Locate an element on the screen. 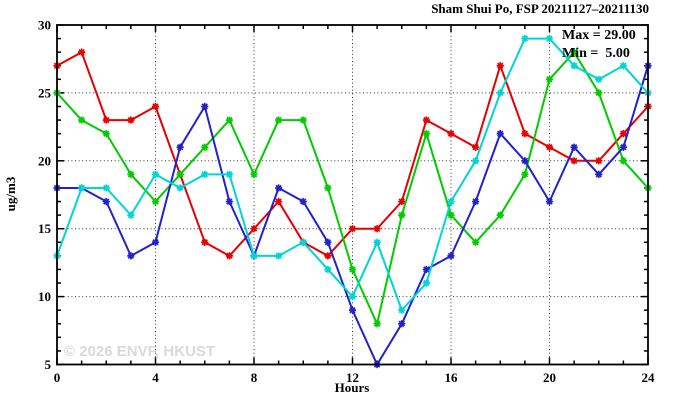  y-axis-label: ug/m3 is located at coordinates (10, 193).